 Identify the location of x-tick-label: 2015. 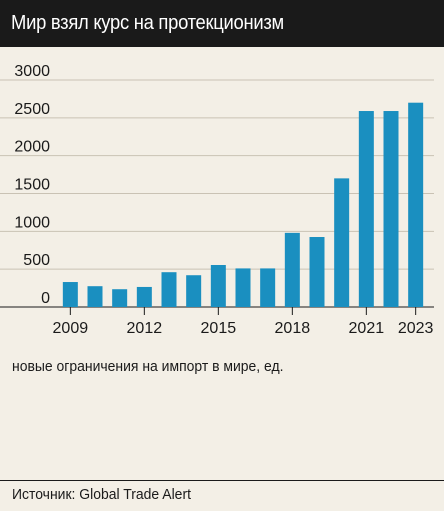
(219, 328).